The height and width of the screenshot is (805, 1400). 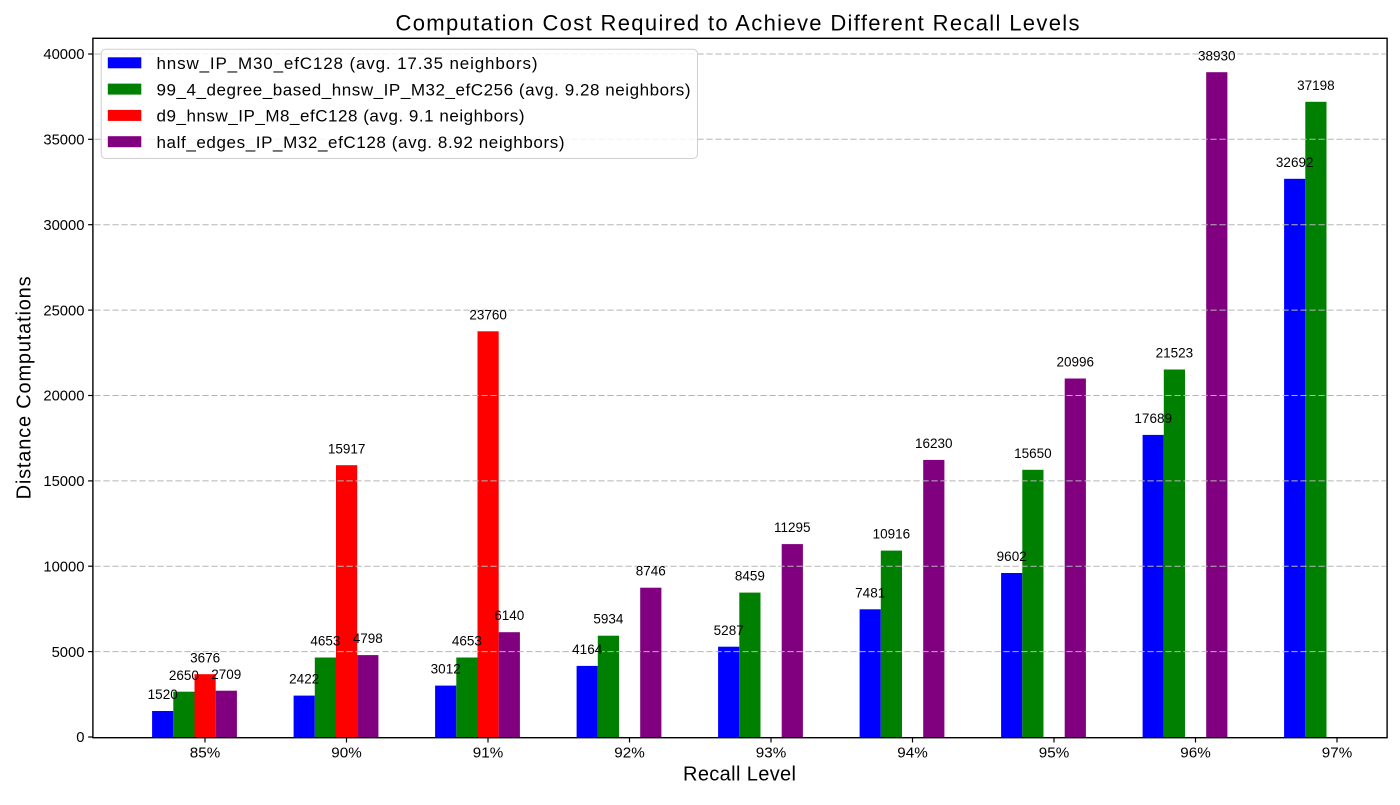 I want to click on svg-text: 32692, so click(x=1295, y=162).